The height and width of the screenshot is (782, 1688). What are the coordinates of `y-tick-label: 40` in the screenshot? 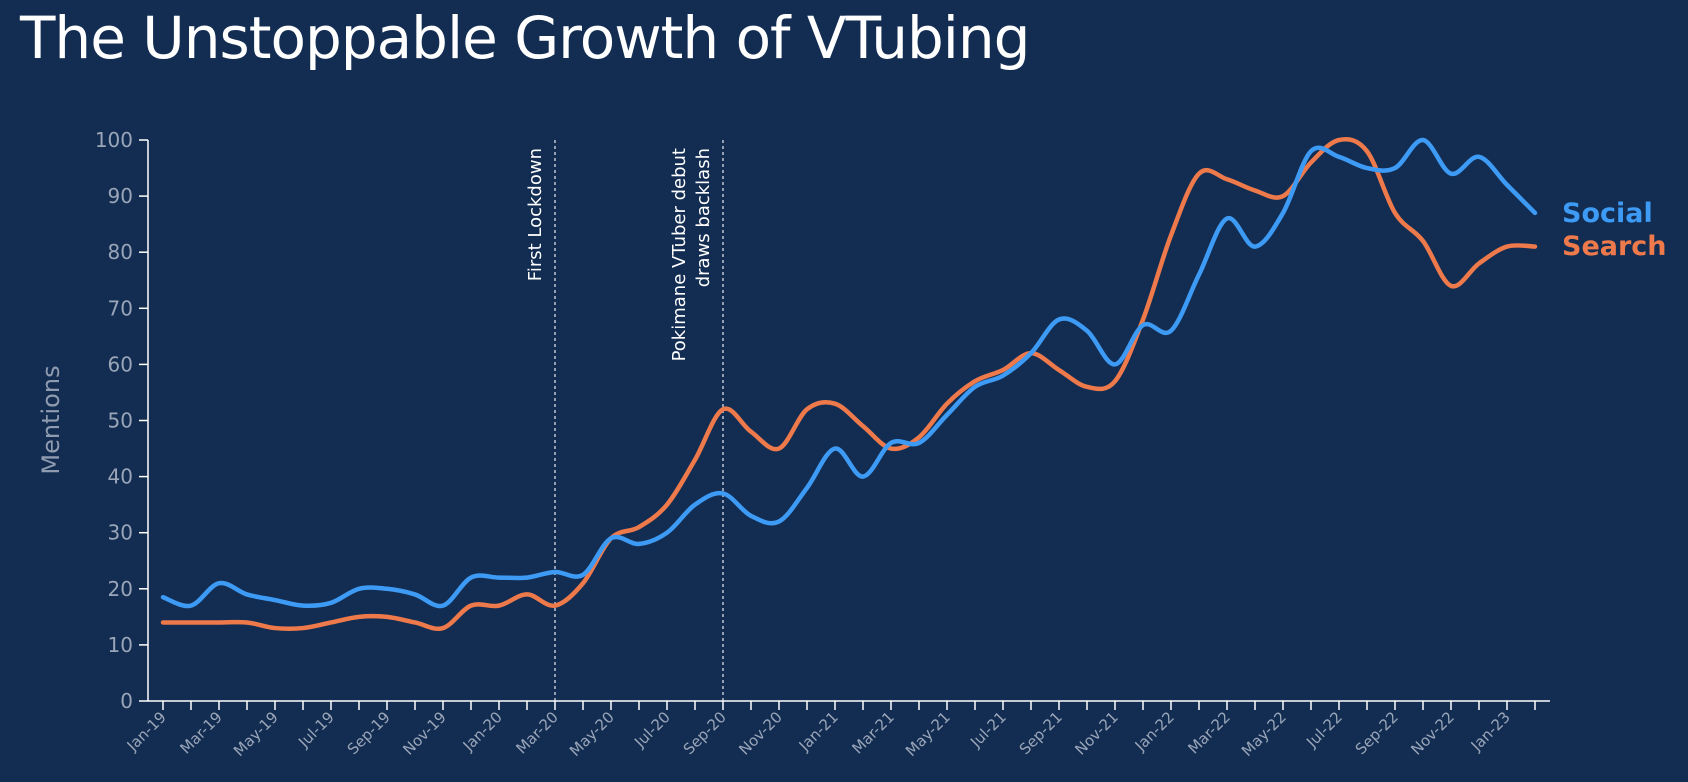 It's located at (120, 477).